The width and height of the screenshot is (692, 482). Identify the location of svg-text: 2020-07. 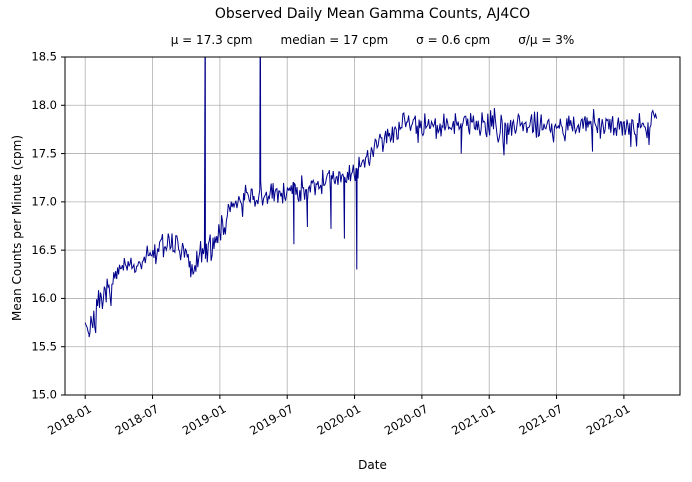
(406, 420).